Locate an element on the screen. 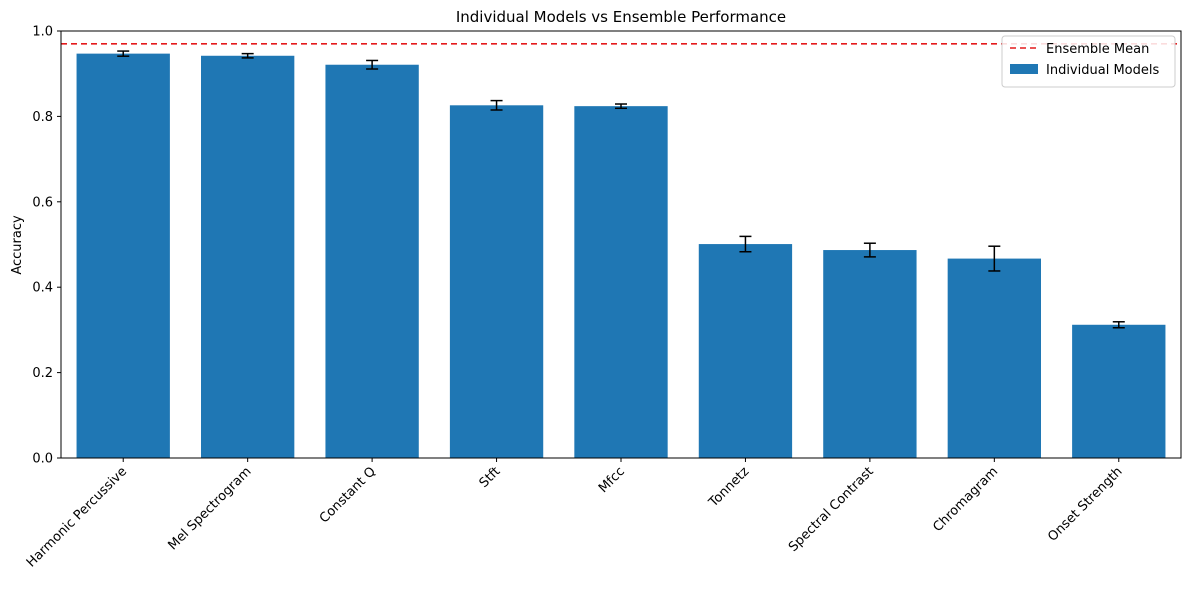 The width and height of the screenshot is (1189, 590). x-tick-label: Stft is located at coordinates (490, 477).